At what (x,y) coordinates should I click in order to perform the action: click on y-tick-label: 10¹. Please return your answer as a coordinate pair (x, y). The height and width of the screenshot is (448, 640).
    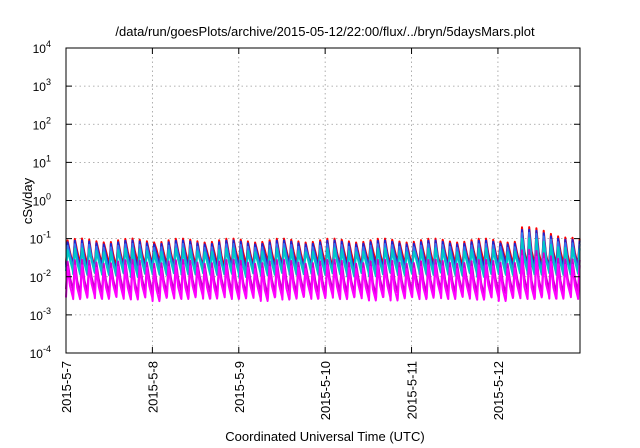
    Looking at the image, I should click on (42, 161).